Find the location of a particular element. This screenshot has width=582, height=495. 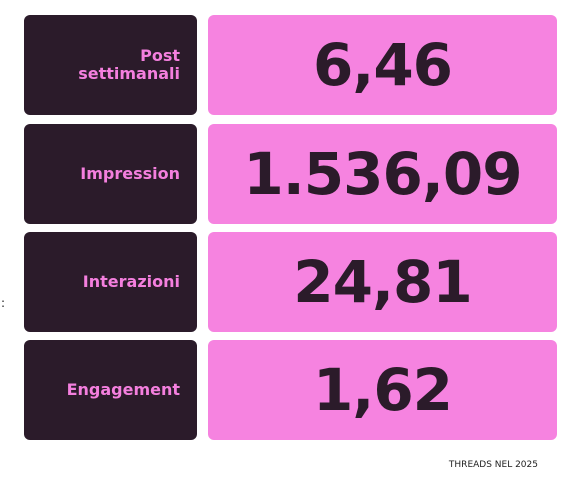

footer: THREADS NEL 2025 is located at coordinates (493, 465).